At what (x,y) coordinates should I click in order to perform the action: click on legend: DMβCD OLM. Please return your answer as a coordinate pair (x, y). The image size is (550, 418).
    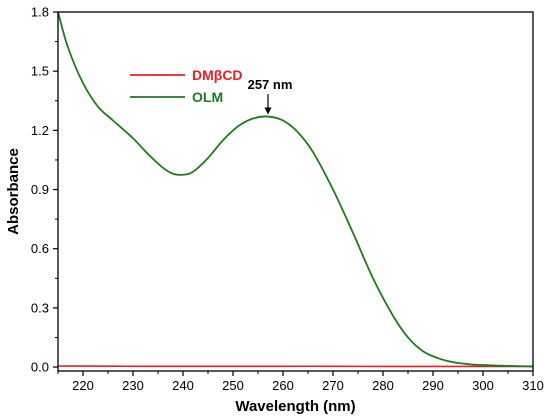
    Looking at the image, I should click on (186, 86).